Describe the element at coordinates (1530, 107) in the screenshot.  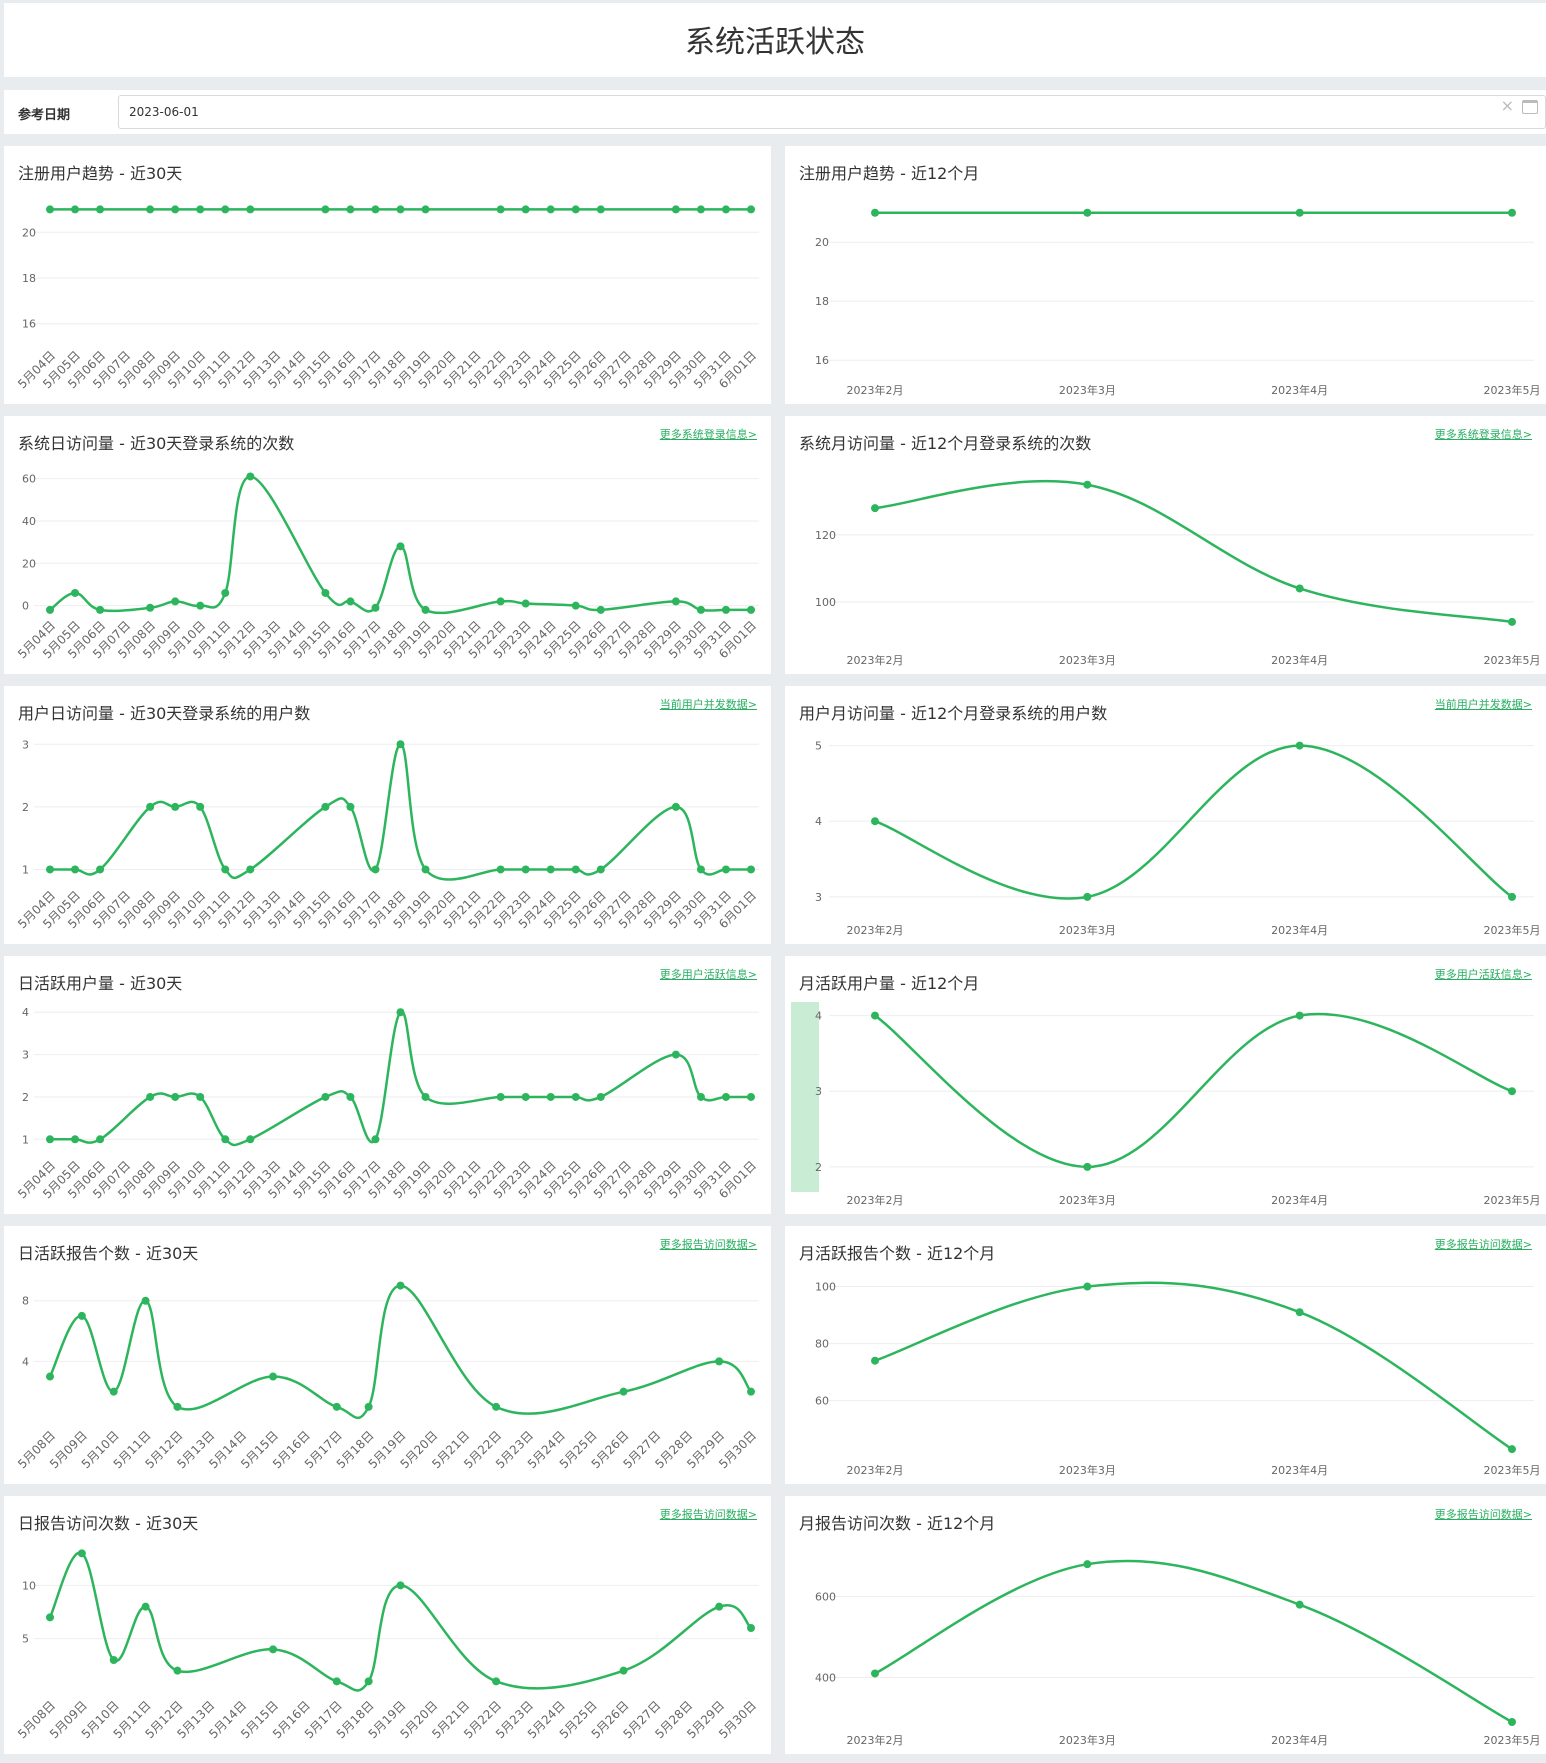
I see `calendar-icon` at that location.